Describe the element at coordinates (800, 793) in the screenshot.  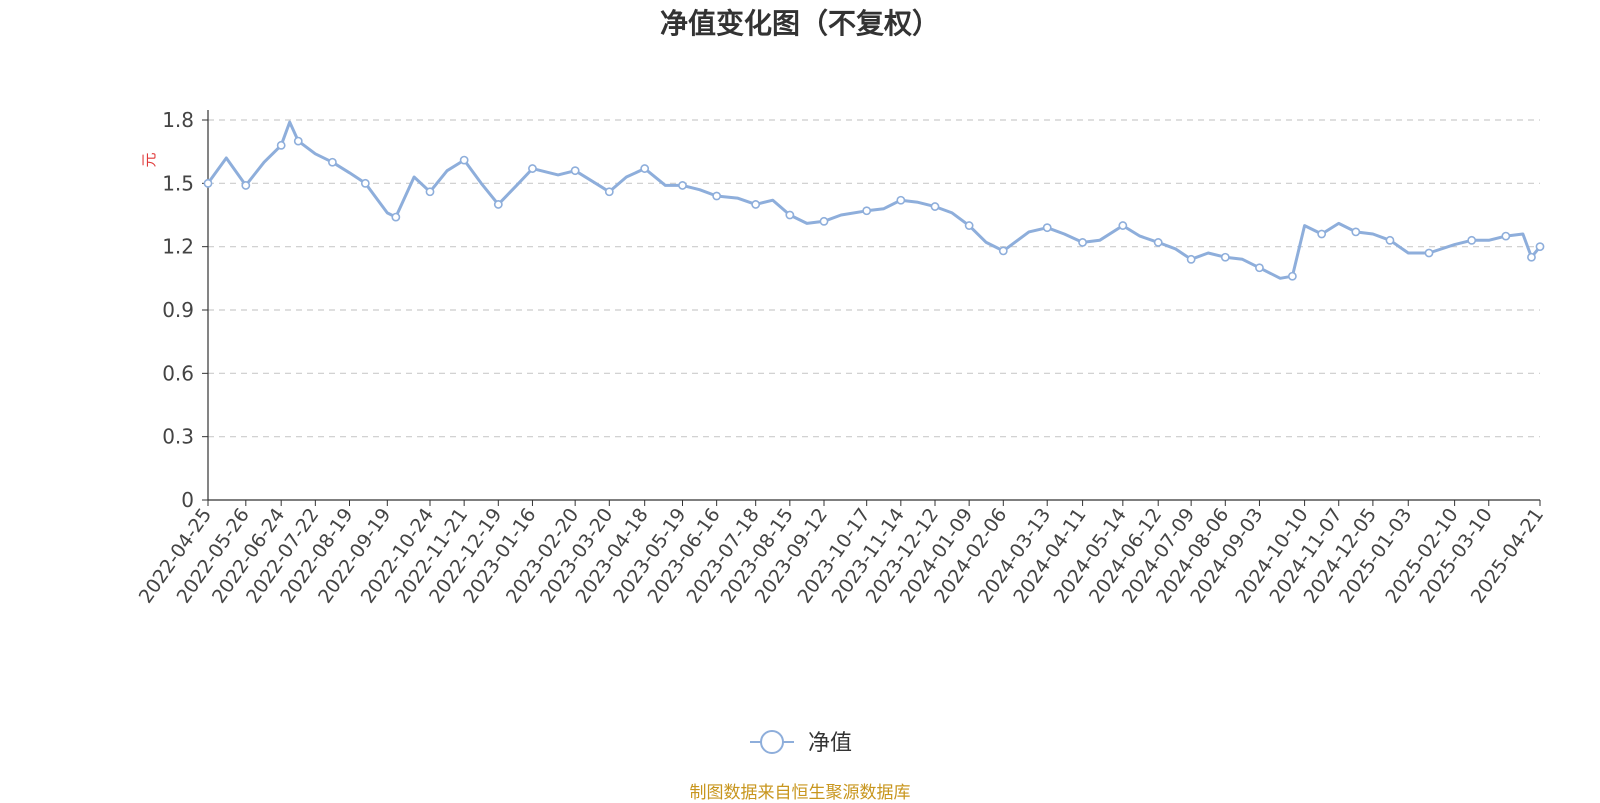
I see `source-note: 制图数据来自恒生聚源数据库` at that location.